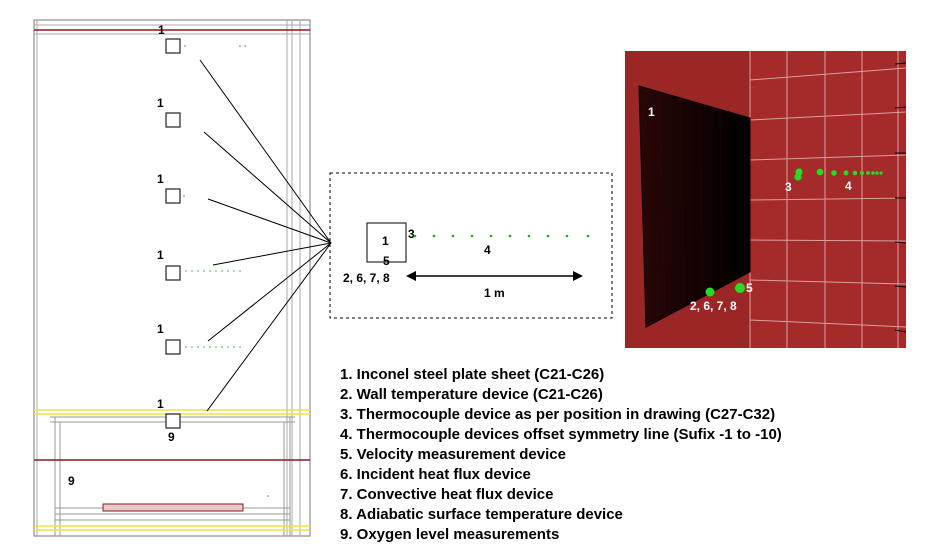 The image size is (946, 554). What do you see at coordinates (848, 186) in the screenshot?
I see `render-label-4: 4` at bounding box center [848, 186].